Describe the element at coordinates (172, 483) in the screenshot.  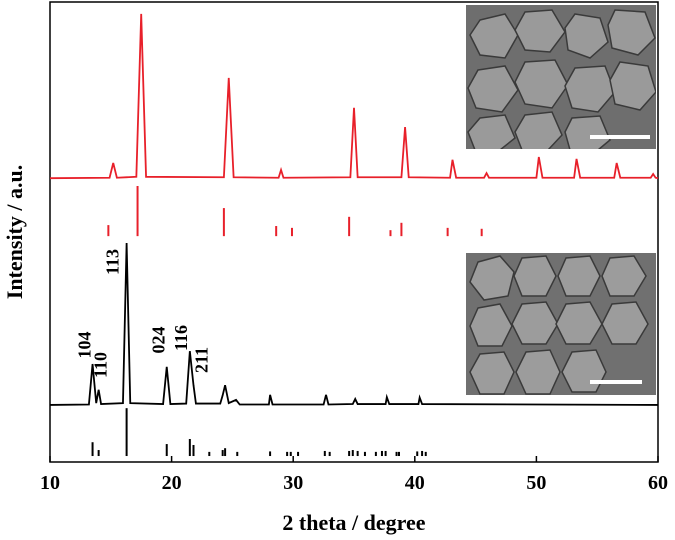
I see `x-tick-label: 20` at that location.